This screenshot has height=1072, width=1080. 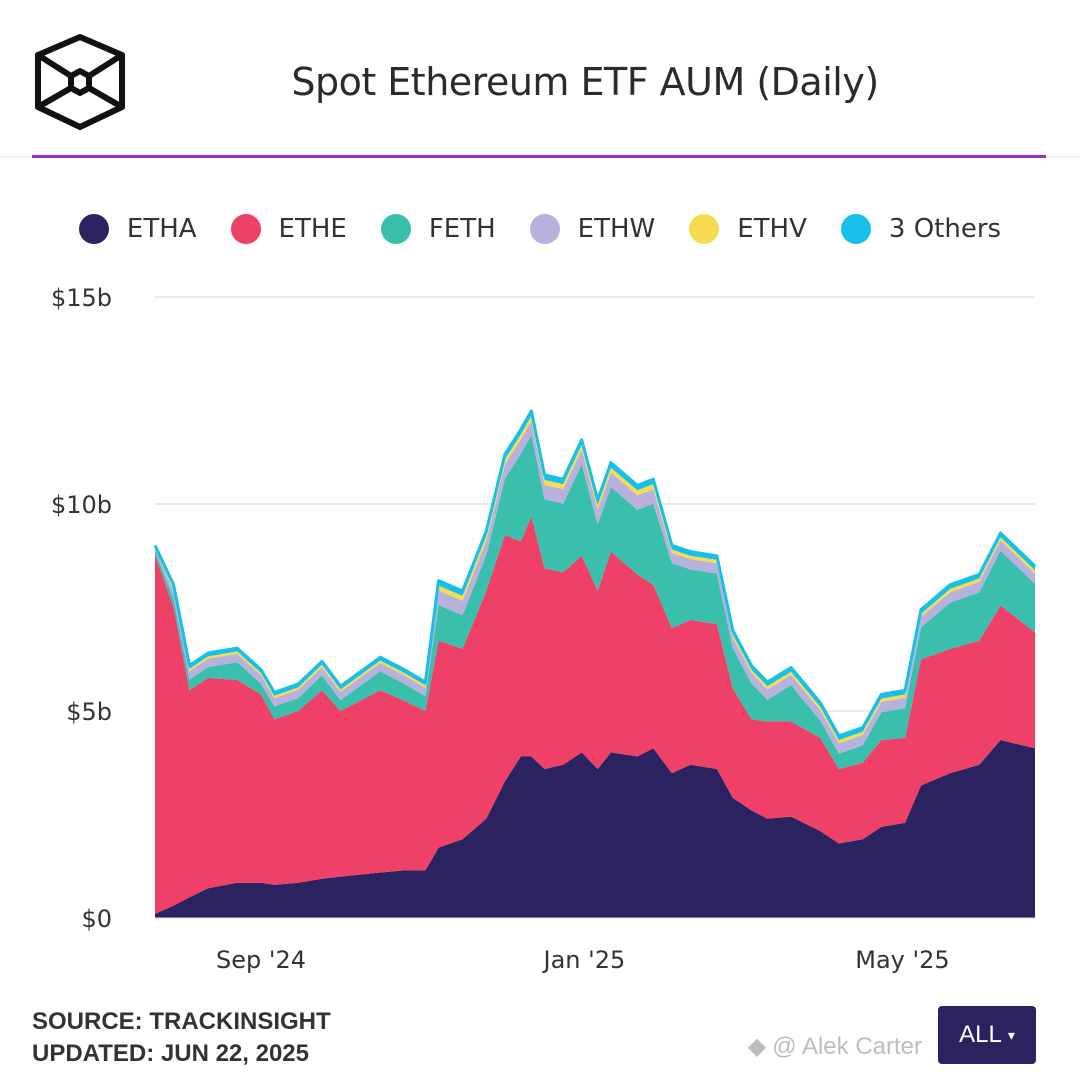 I want to click on updated-label: UPDATED: JUN 22, 2025, so click(x=170, y=1053).